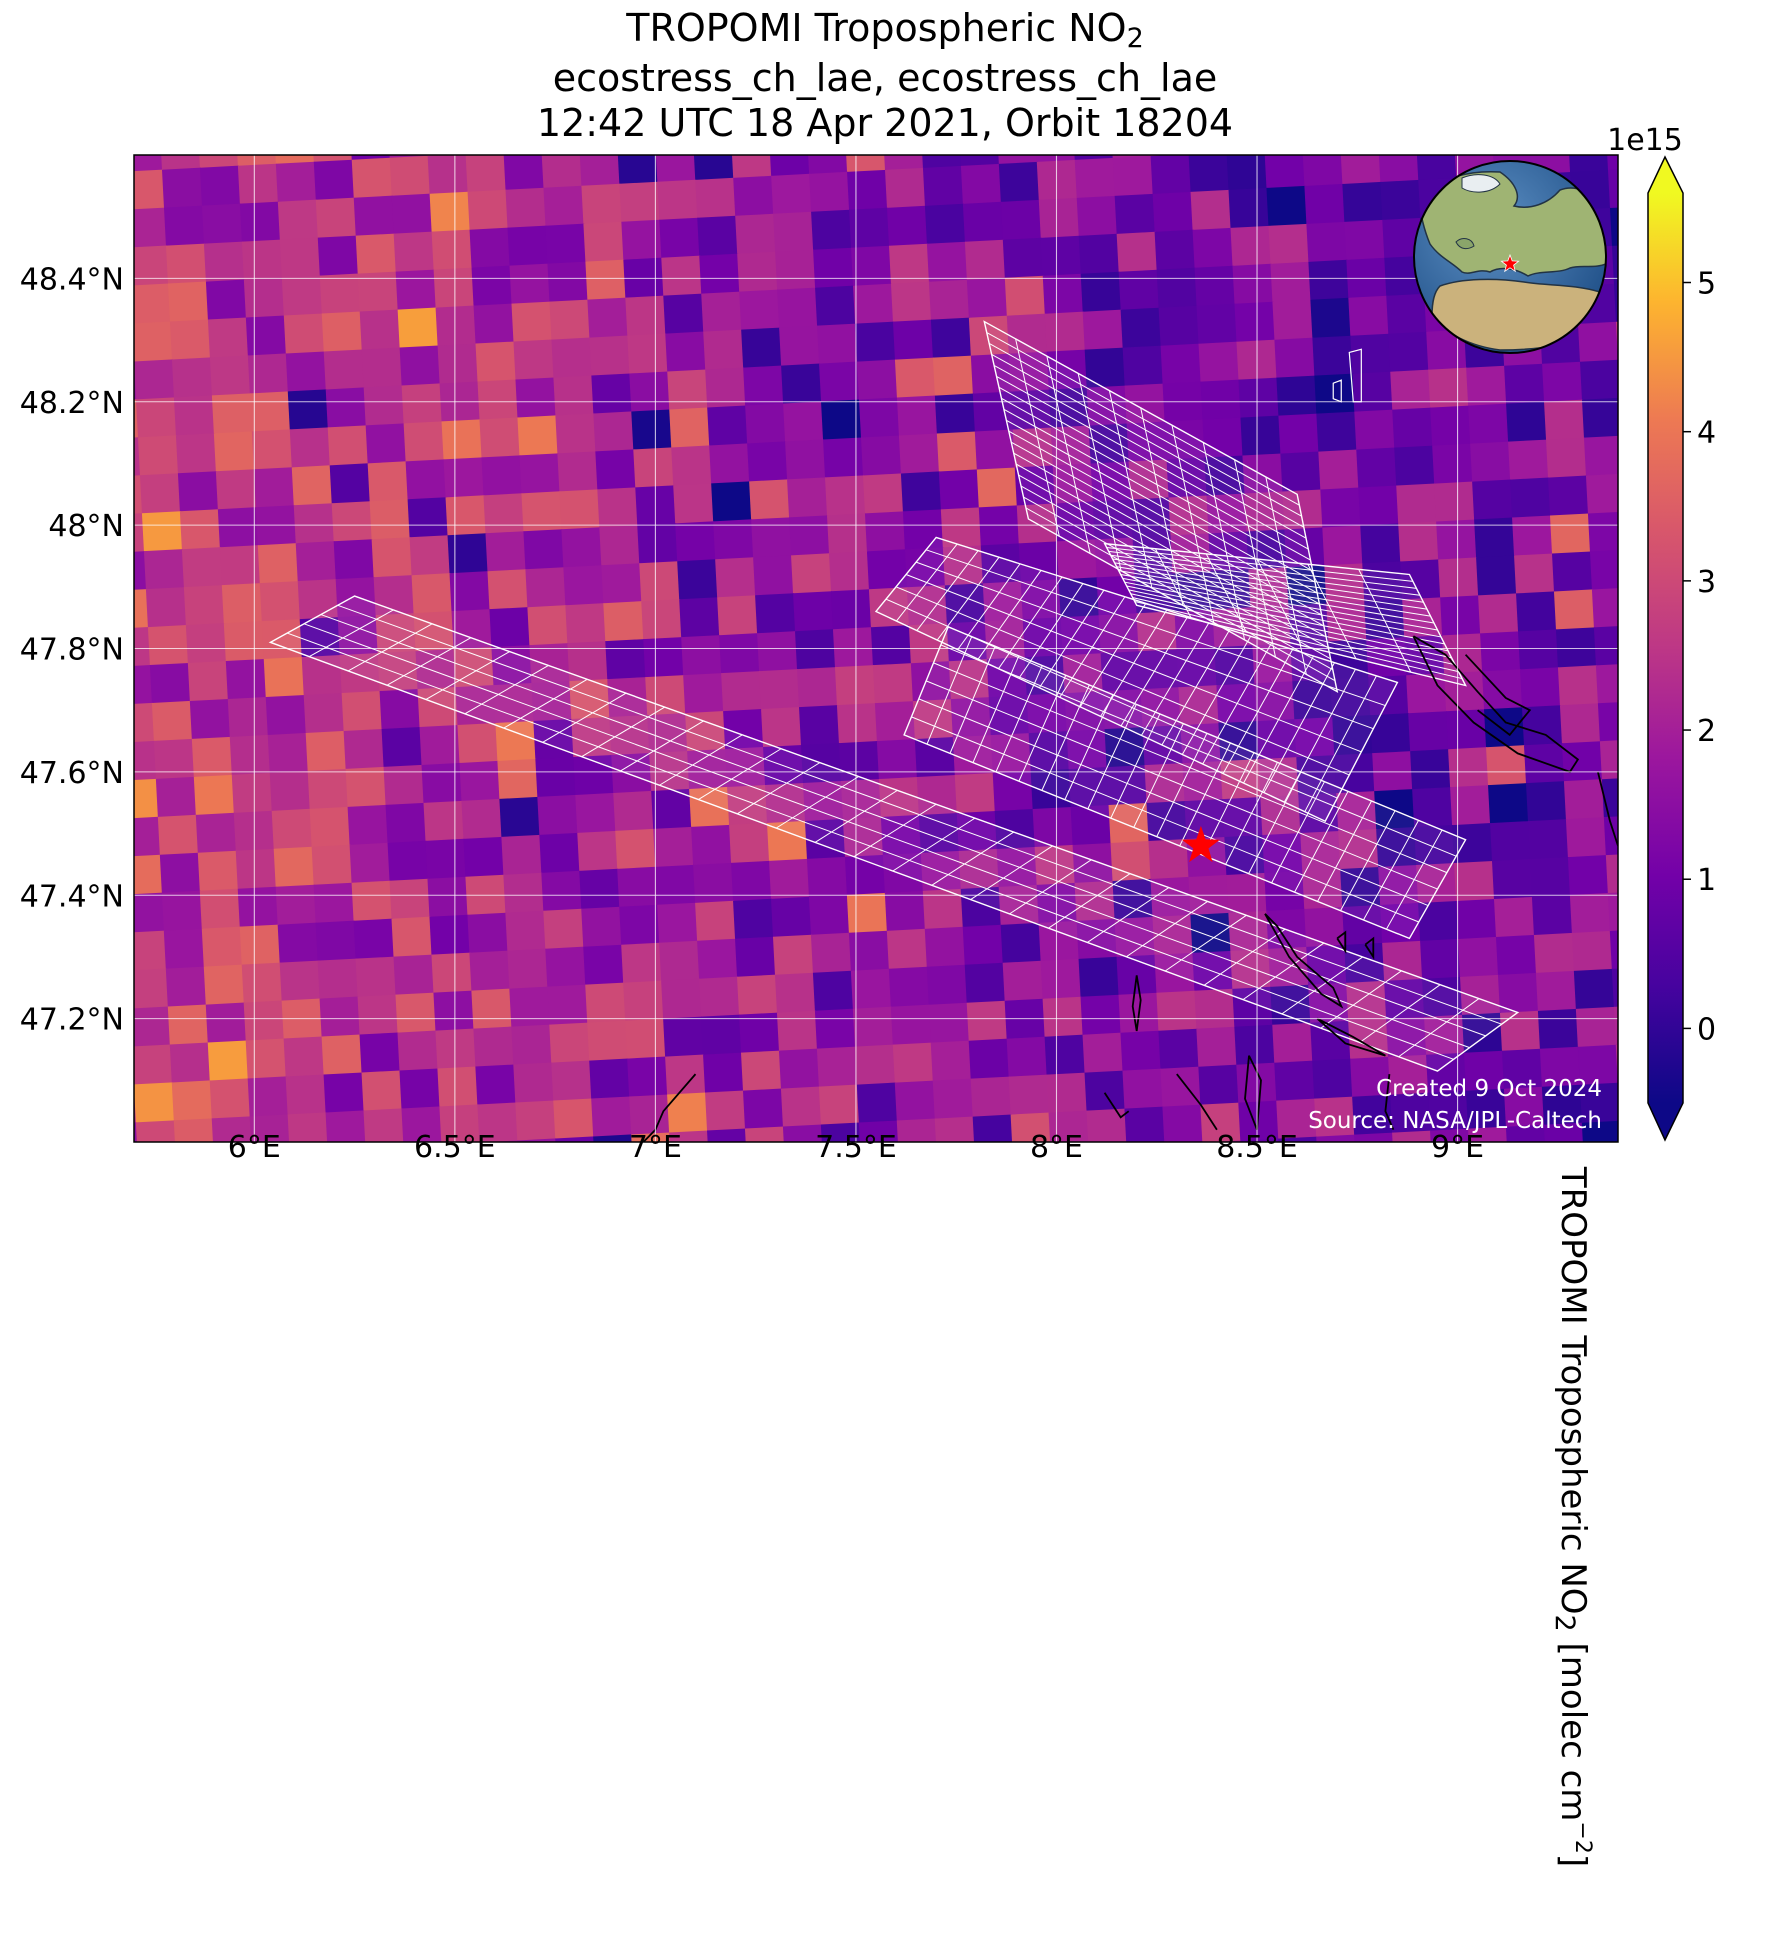 The width and height of the screenshot is (1770, 1957). I want to click on globe-location-star, so click(1510, 263).